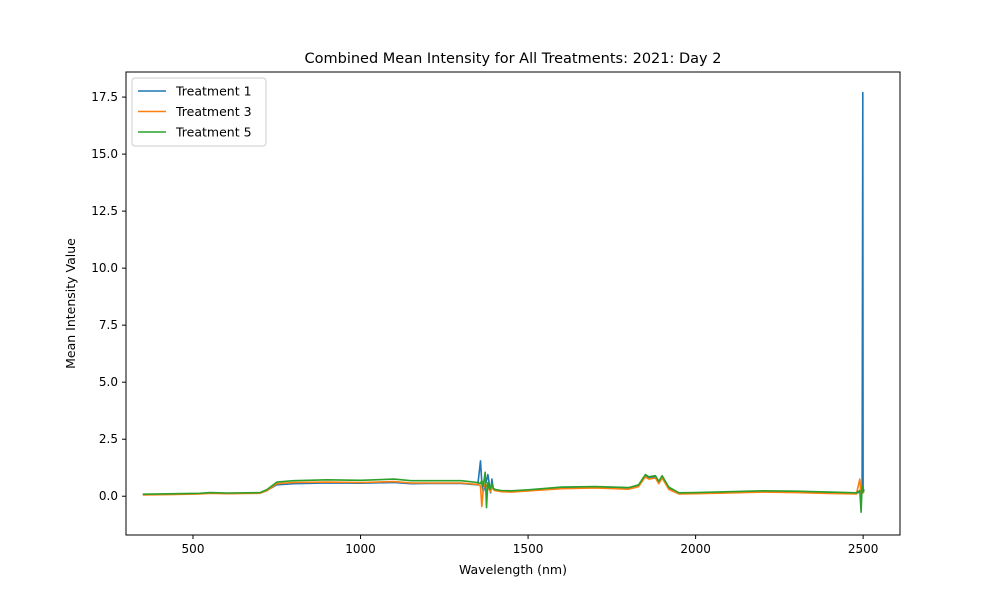  What do you see at coordinates (104, 154) in the screenshot?
I see `y-tick-label: 15.0` at bounding box center [104, 154].